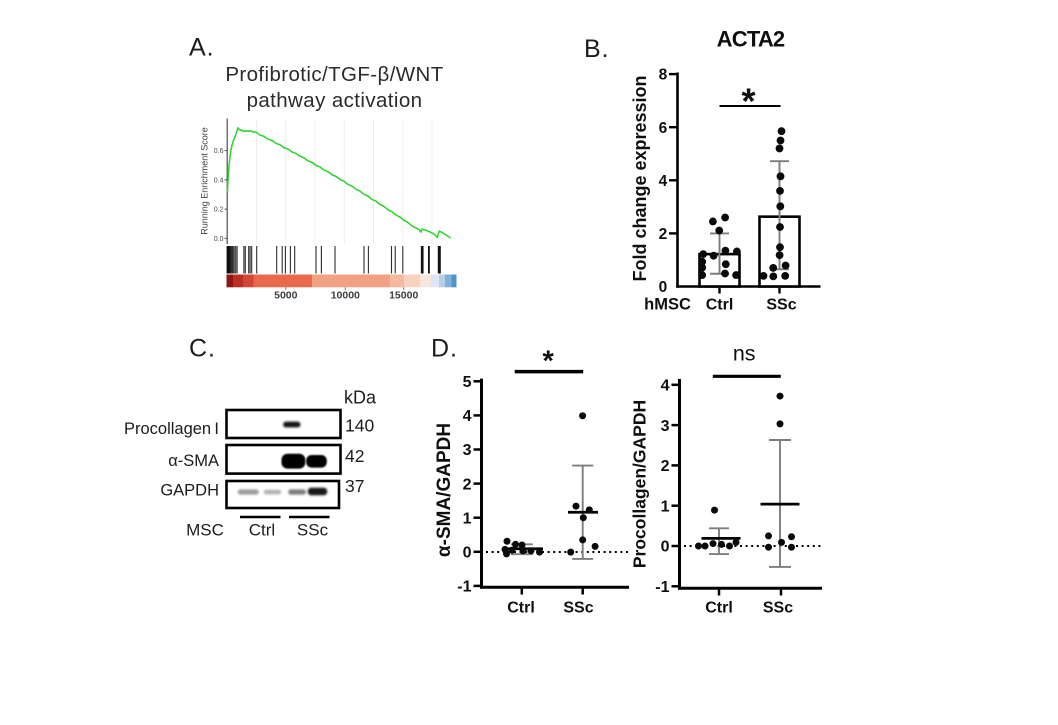 This screenshot has width=1058, height=725. I want to click on svg-text: 10000, so click(345, 295).